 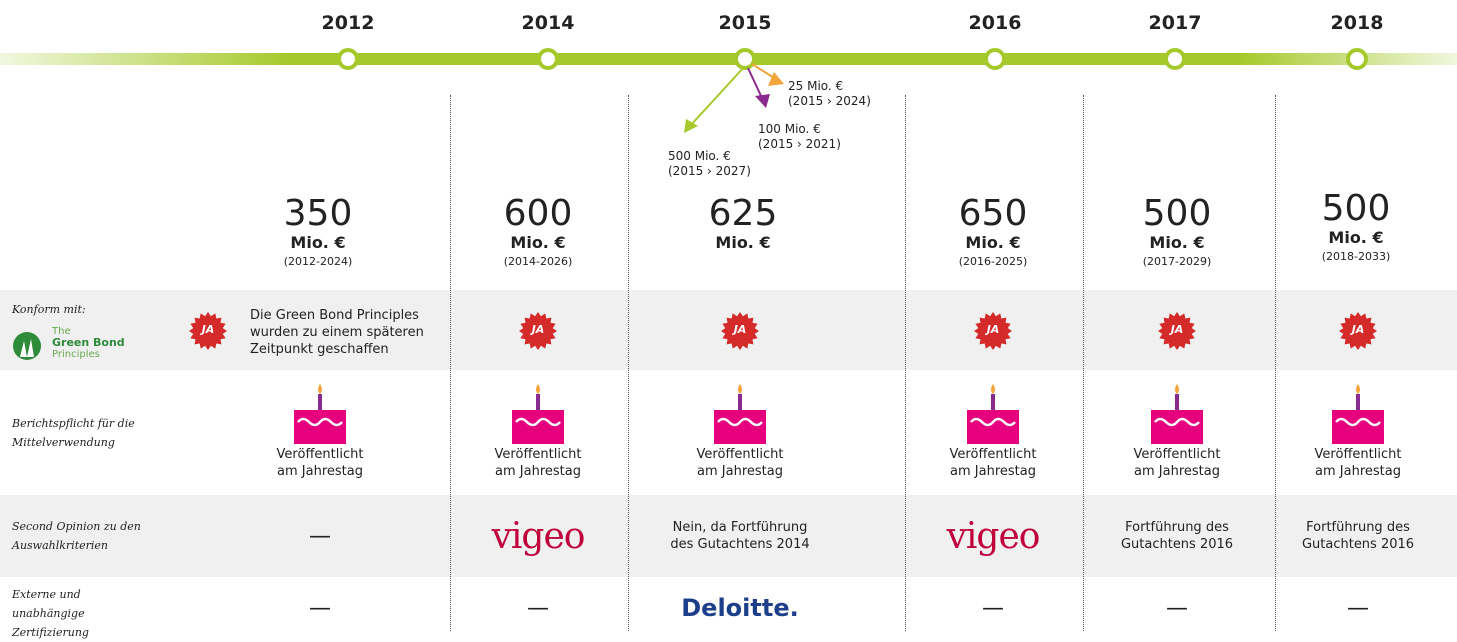 I want to click on row-label: Second Opinion zu den Auswahlkriterien, so click(x=76, y=536).